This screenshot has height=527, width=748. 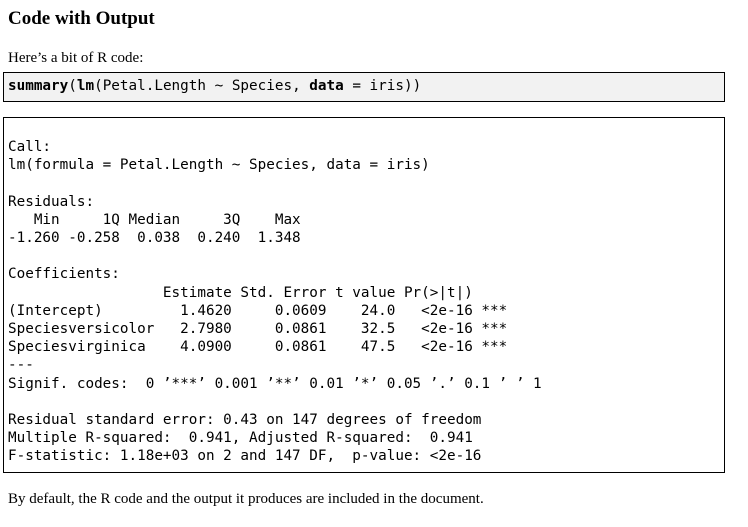 What do you see at coordinates (51, 201) in the screenshot?
I see `residuals-header: Residuals:` at bounding box center [51, 201].